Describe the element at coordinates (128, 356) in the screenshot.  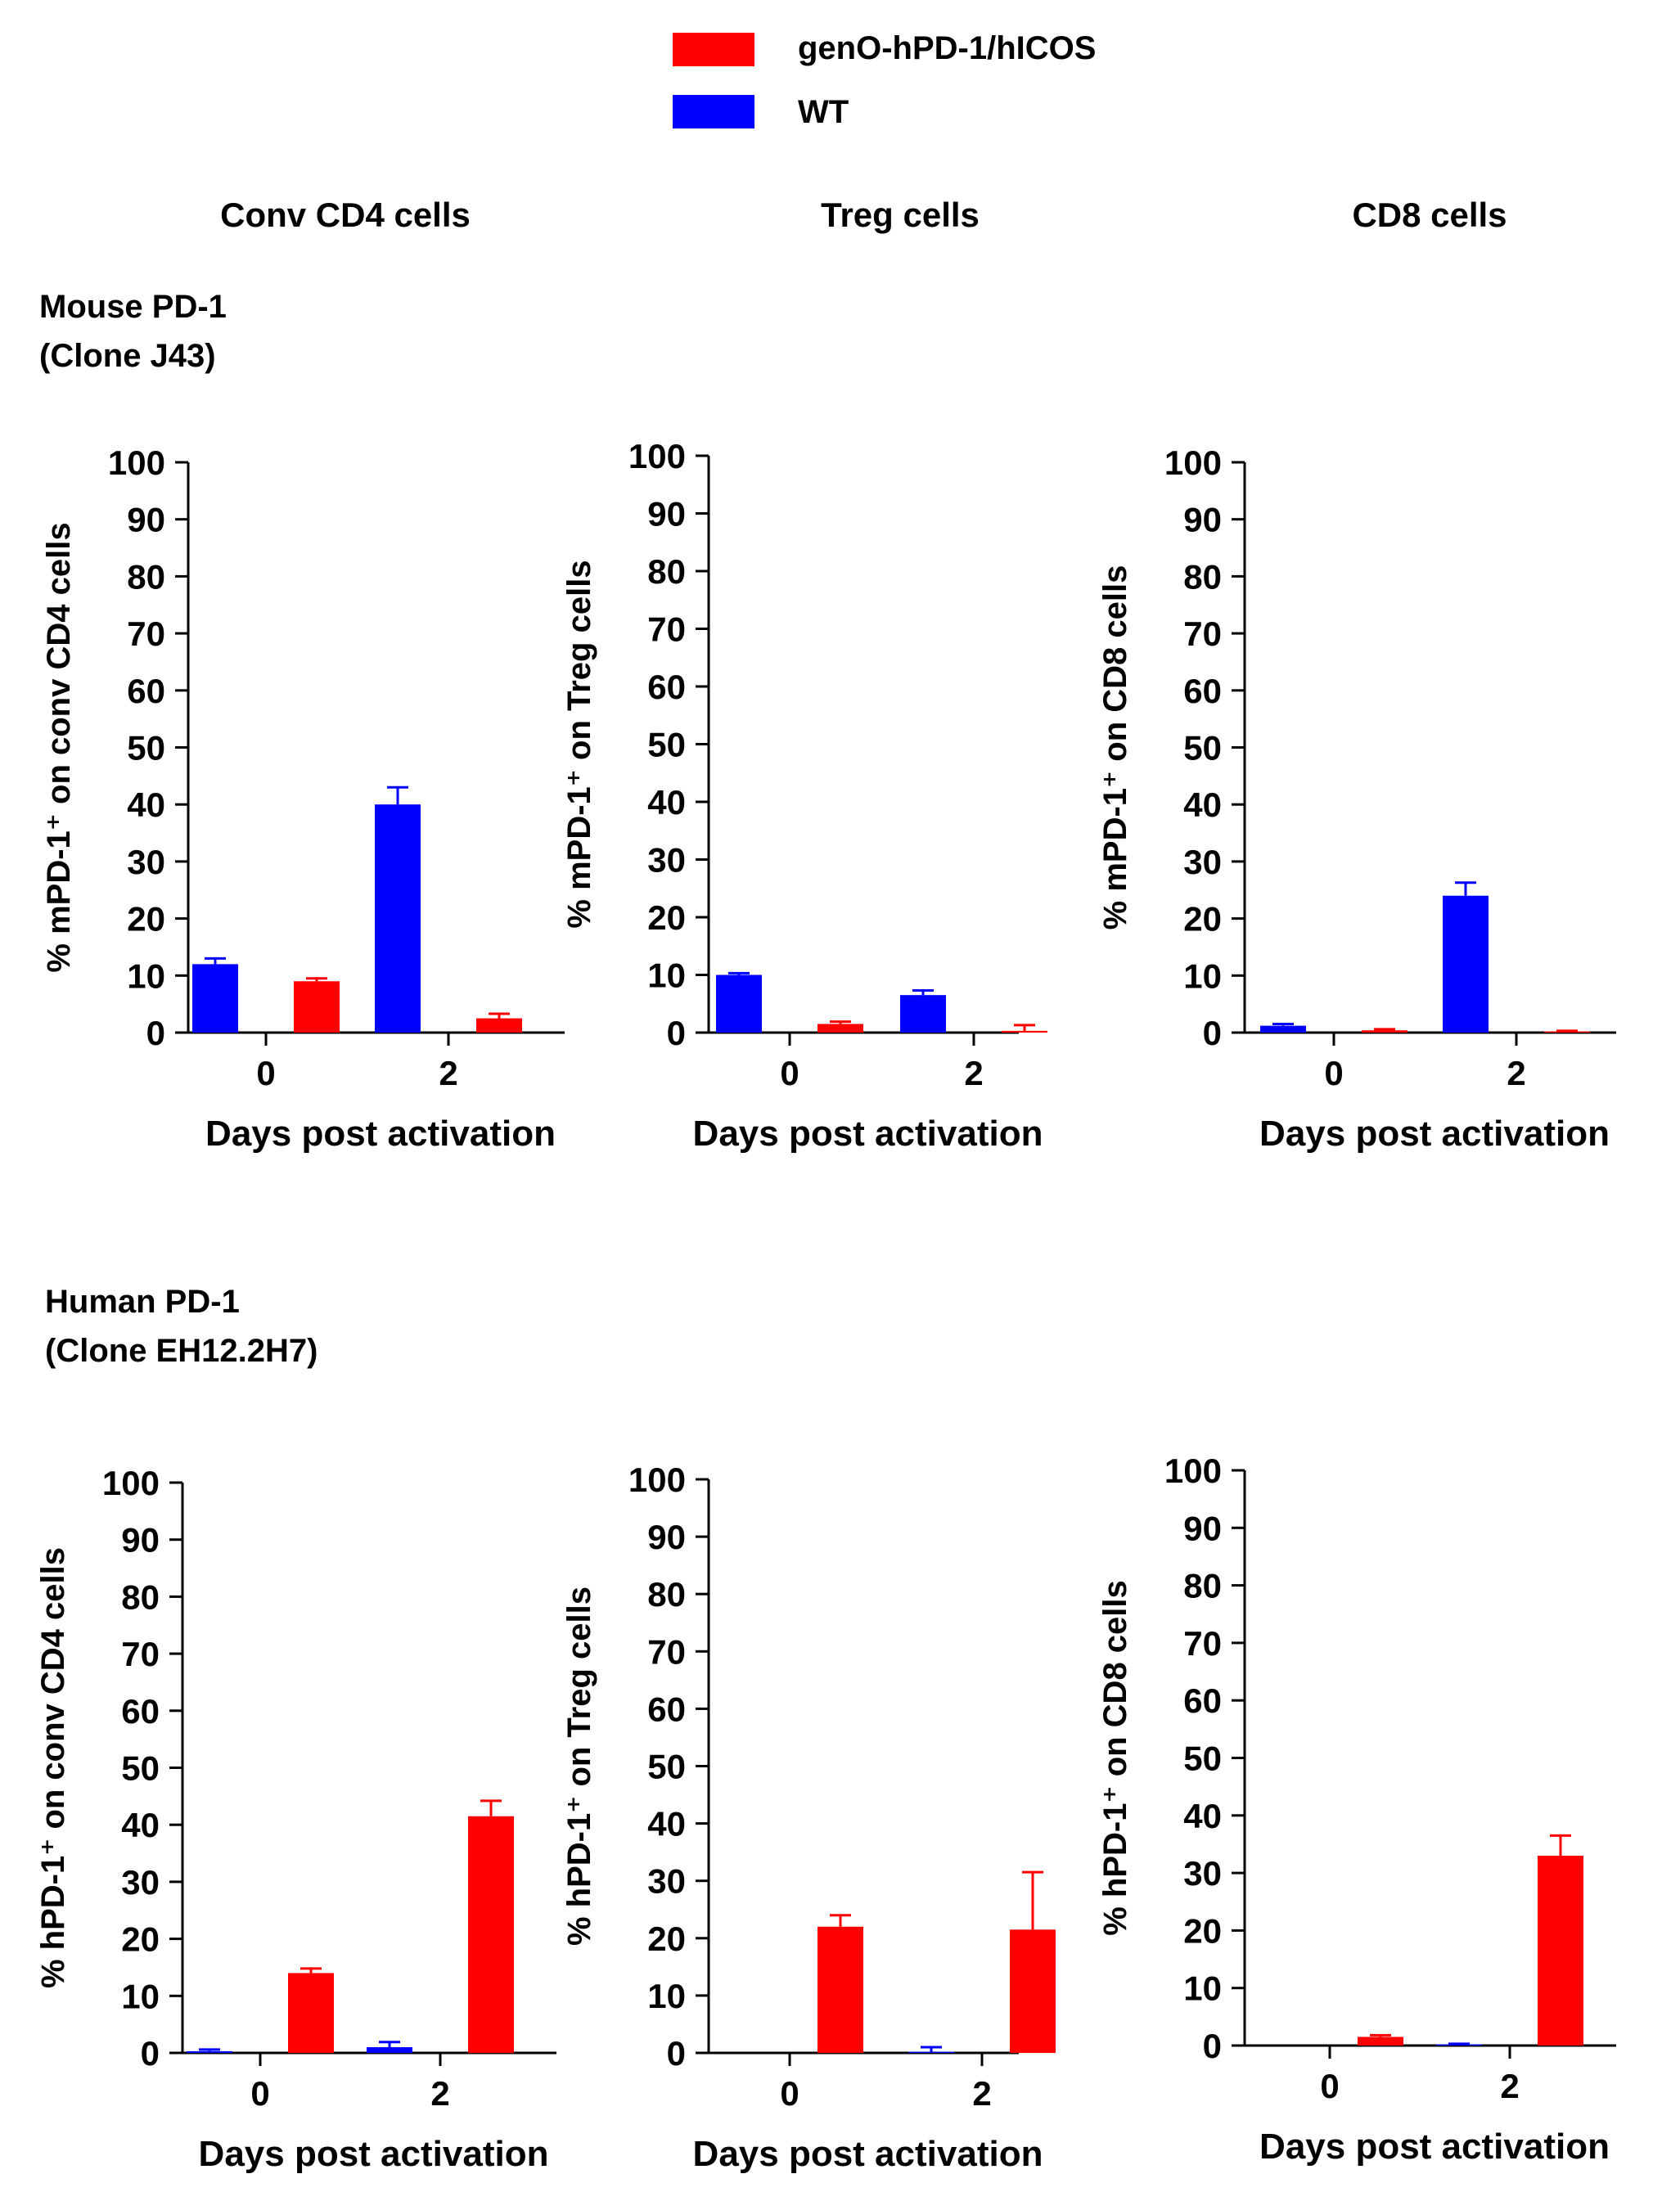
I see `row-title-mouse-line2: (Clone J43)` at that location.